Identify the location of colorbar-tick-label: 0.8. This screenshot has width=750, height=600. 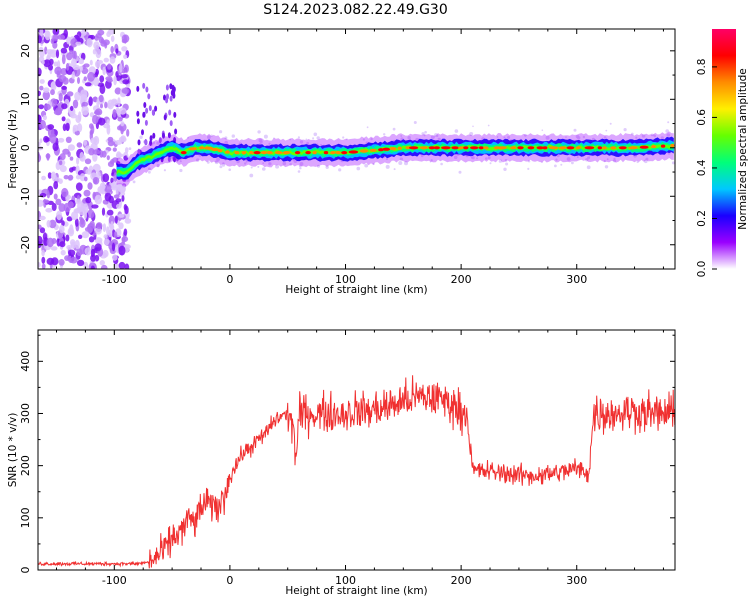
(702, 67).